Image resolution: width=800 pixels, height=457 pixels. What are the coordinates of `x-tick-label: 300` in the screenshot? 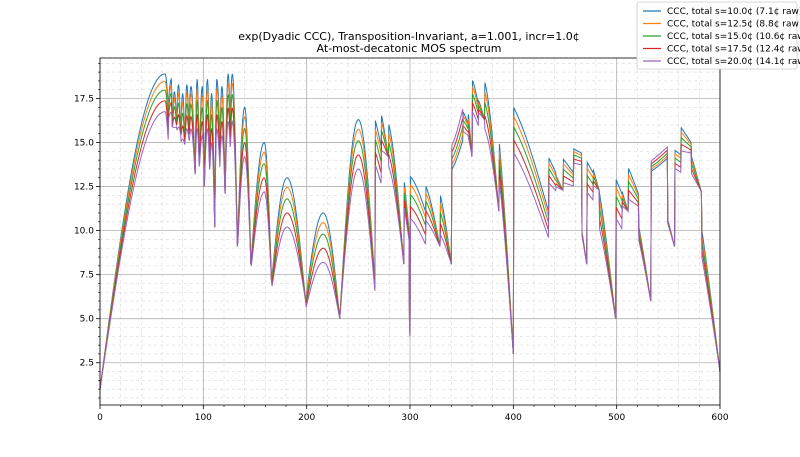 It's located at (409, 418).